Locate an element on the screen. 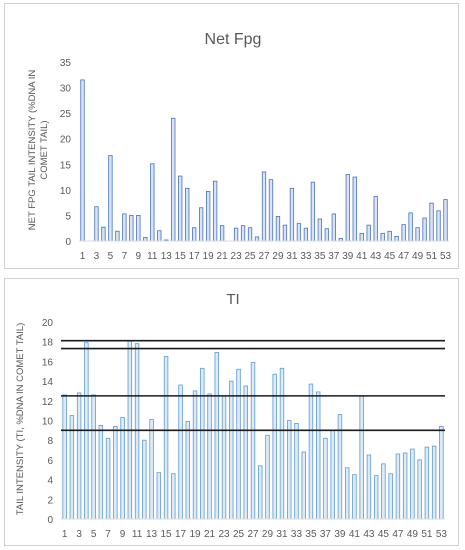  y-tick-labels: 0 5 10 15 20 25 30 35 is located at coordinates (66, 153).